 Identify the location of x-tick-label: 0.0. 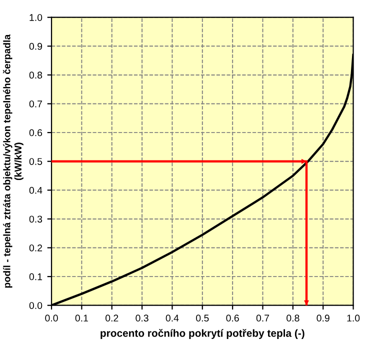
(51, 318).